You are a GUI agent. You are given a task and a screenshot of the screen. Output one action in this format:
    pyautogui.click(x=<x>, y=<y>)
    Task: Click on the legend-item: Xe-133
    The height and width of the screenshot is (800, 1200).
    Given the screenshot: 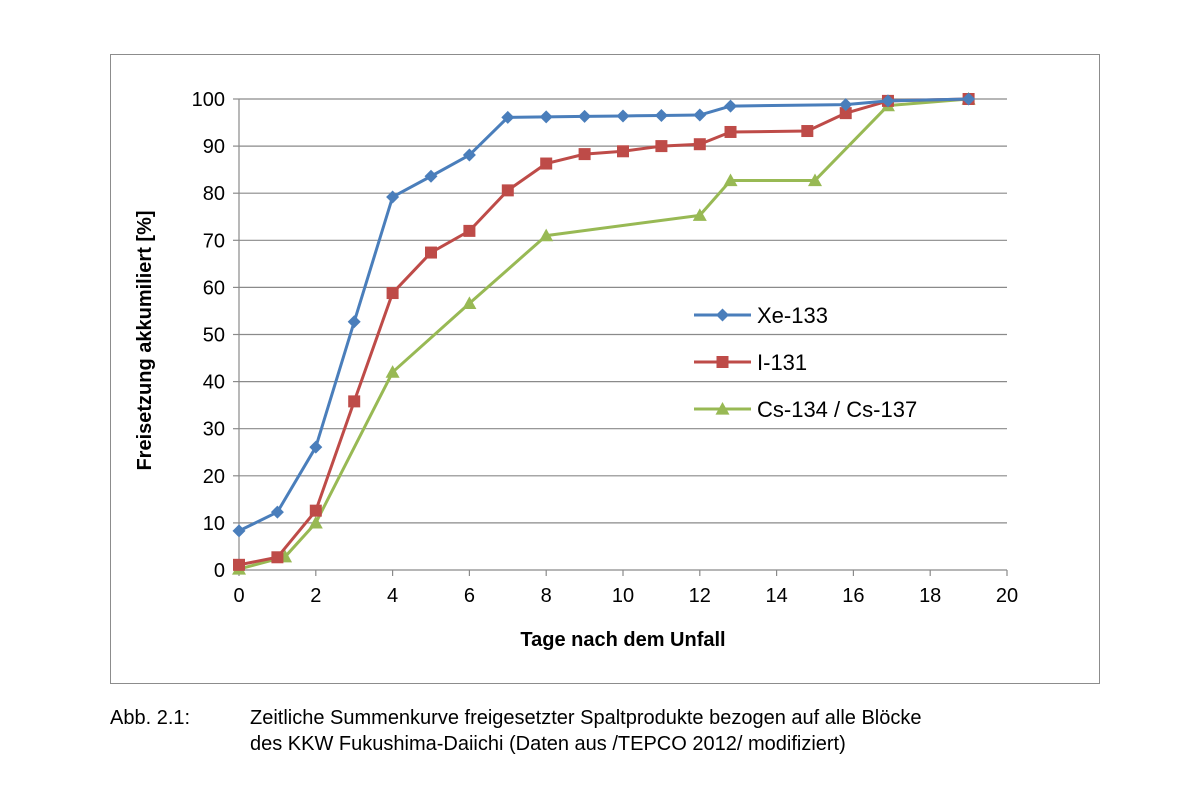 What is the action you would take?
    pyautogui.click(x=761, y=315)
    